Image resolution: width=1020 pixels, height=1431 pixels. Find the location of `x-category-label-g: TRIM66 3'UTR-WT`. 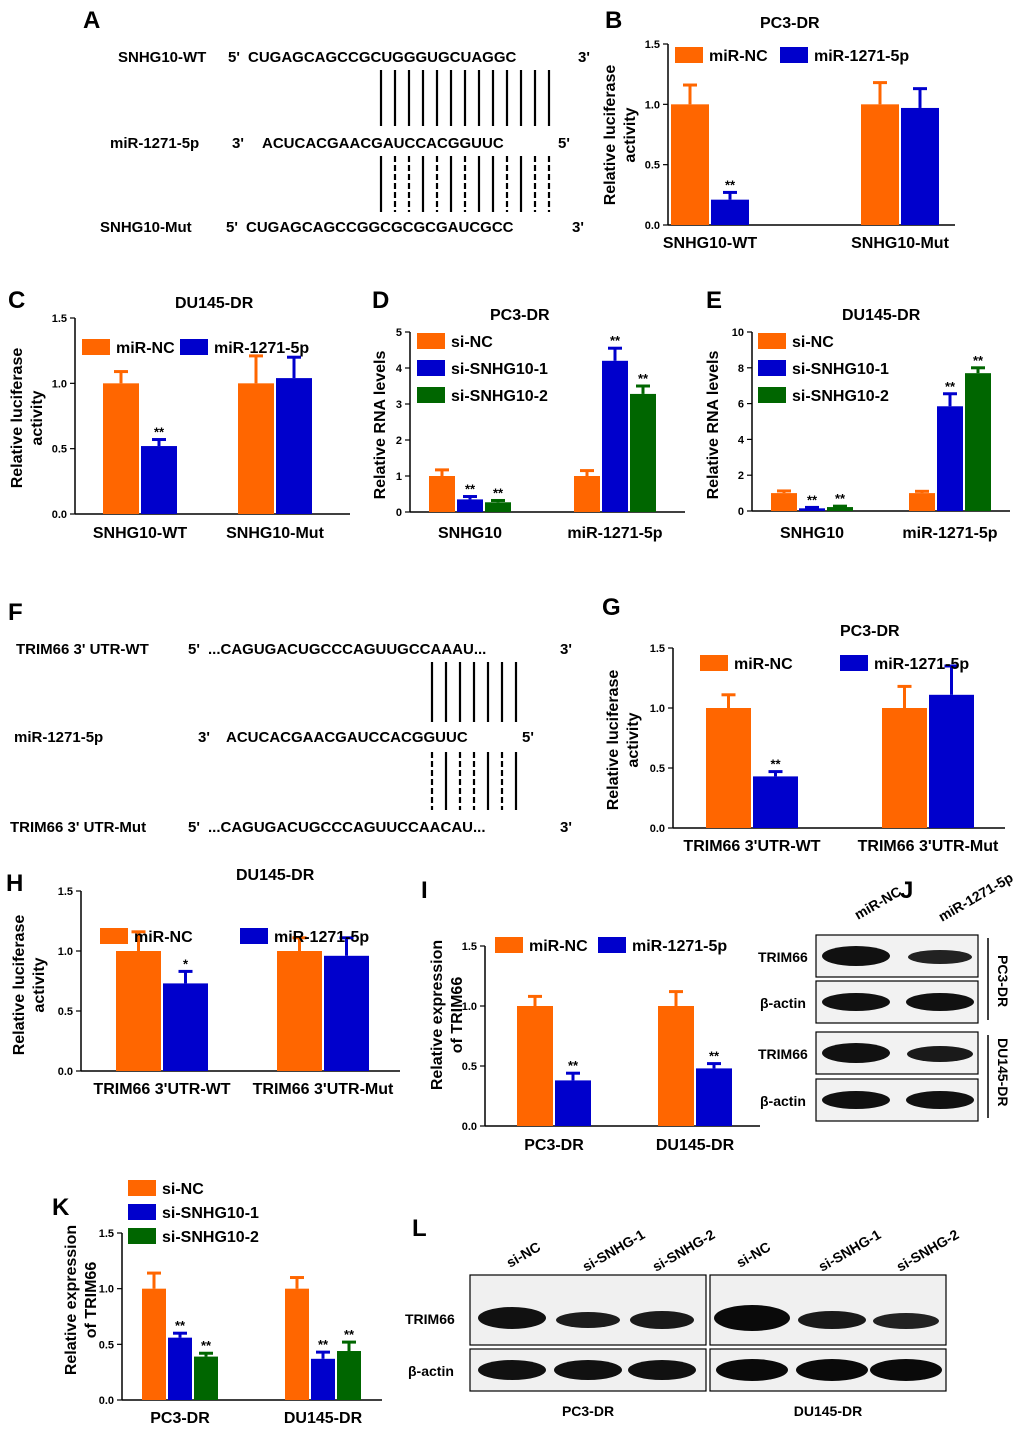

x-category-label-g: TRIM66 3'UTR-WT is located at coordinates (751, 846).